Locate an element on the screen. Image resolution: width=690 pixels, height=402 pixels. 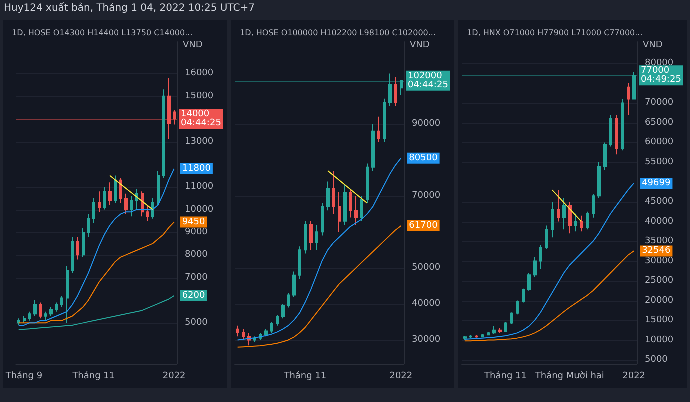
ref-line-label: 14000 04:44:25 is located at coordinates (201, 119).